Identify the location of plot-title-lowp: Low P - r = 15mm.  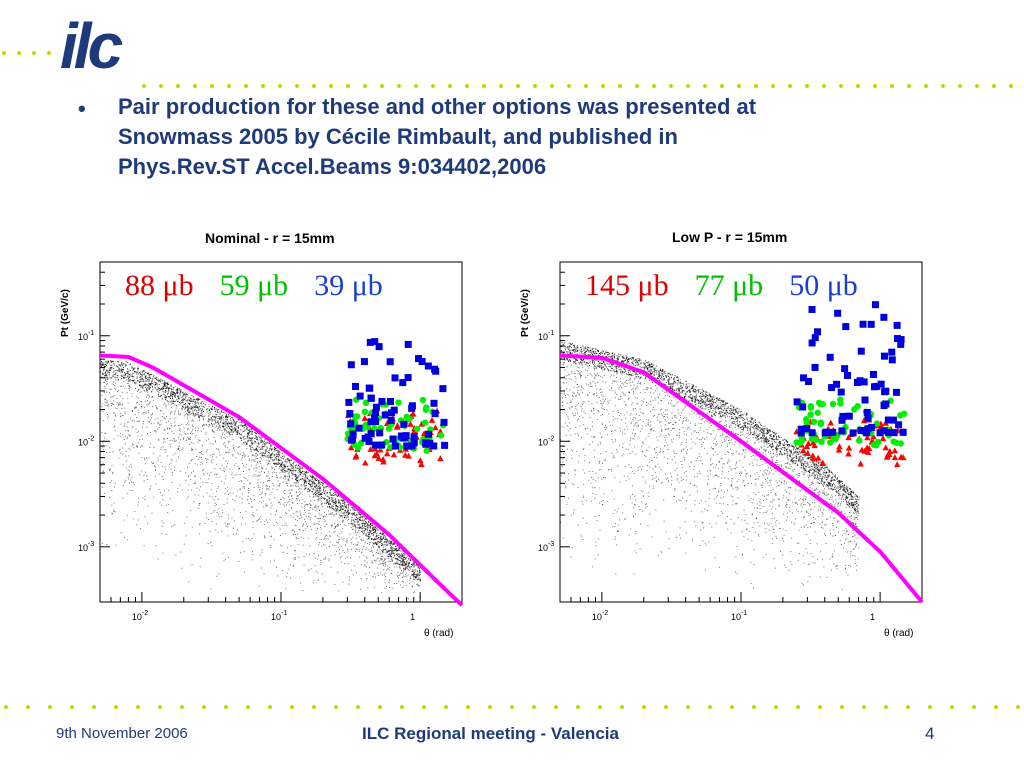
(730, 237).